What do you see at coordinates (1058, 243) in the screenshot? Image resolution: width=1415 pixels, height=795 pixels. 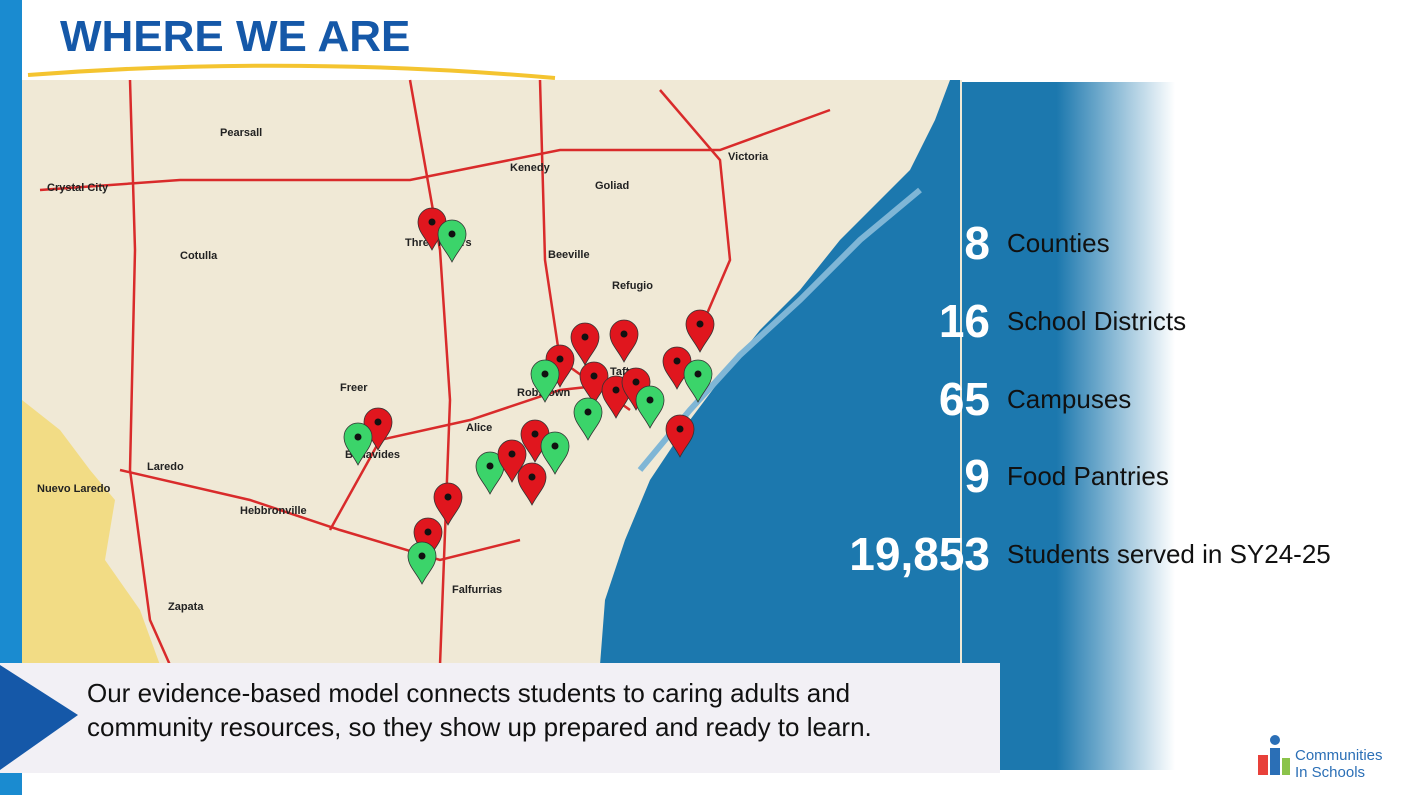 I see `stat-label: Counties` at bounding box center [1058, 243].